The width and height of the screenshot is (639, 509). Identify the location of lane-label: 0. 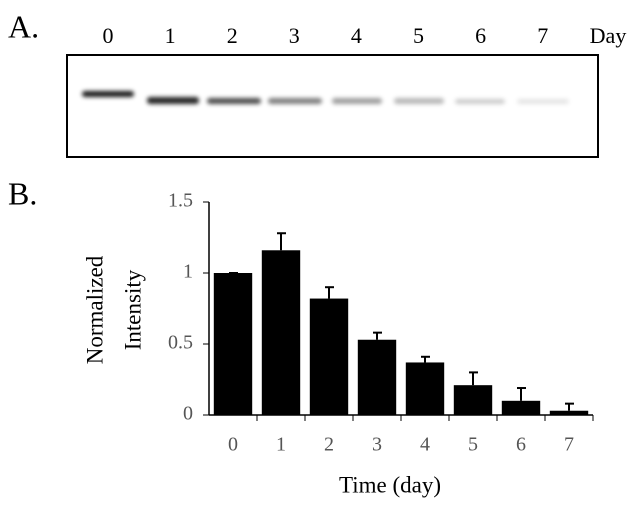
(108, 35).